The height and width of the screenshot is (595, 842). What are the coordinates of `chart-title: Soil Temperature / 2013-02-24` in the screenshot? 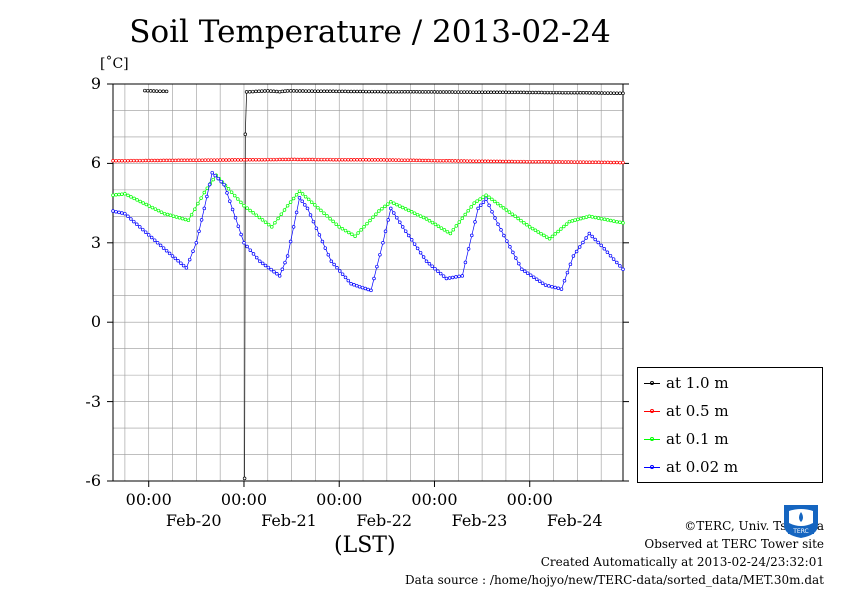 It's located at (370, 32).